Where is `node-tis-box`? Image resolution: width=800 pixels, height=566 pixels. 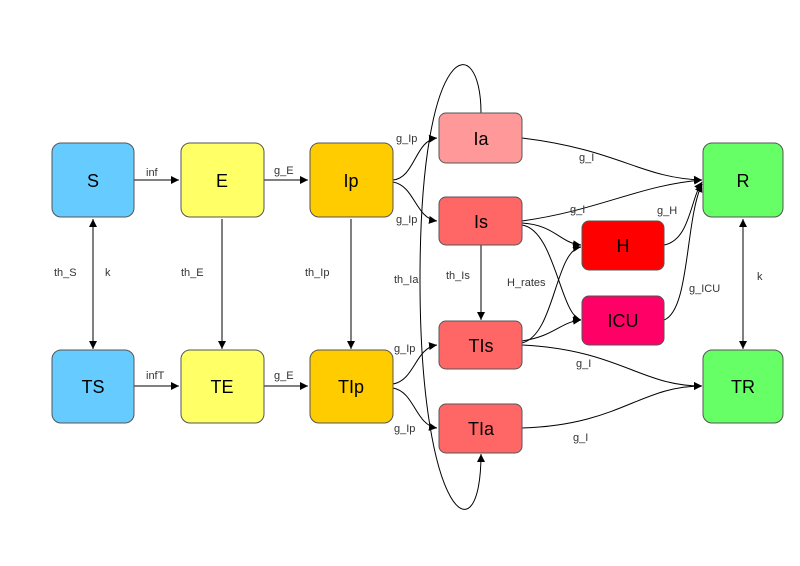 node-tis-box is located at coordinates (480, 345).